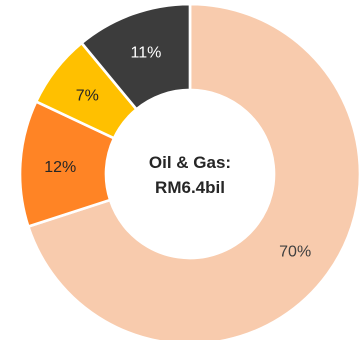 The image size is (362, 340). What do you see at coordinates (87, 95) in the screenshot?
I see `slice-label-2: 7%` at bounding box center [87, 95].